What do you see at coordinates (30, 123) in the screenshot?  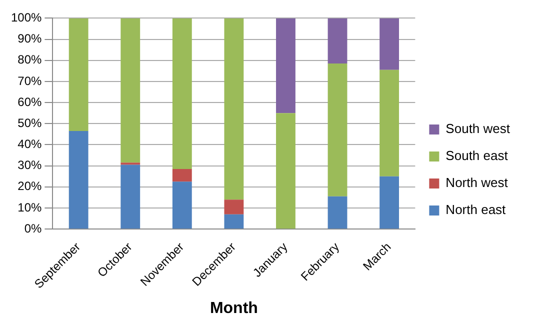 I see `y-tick-label: 50%` at bounding box center [30, 123].